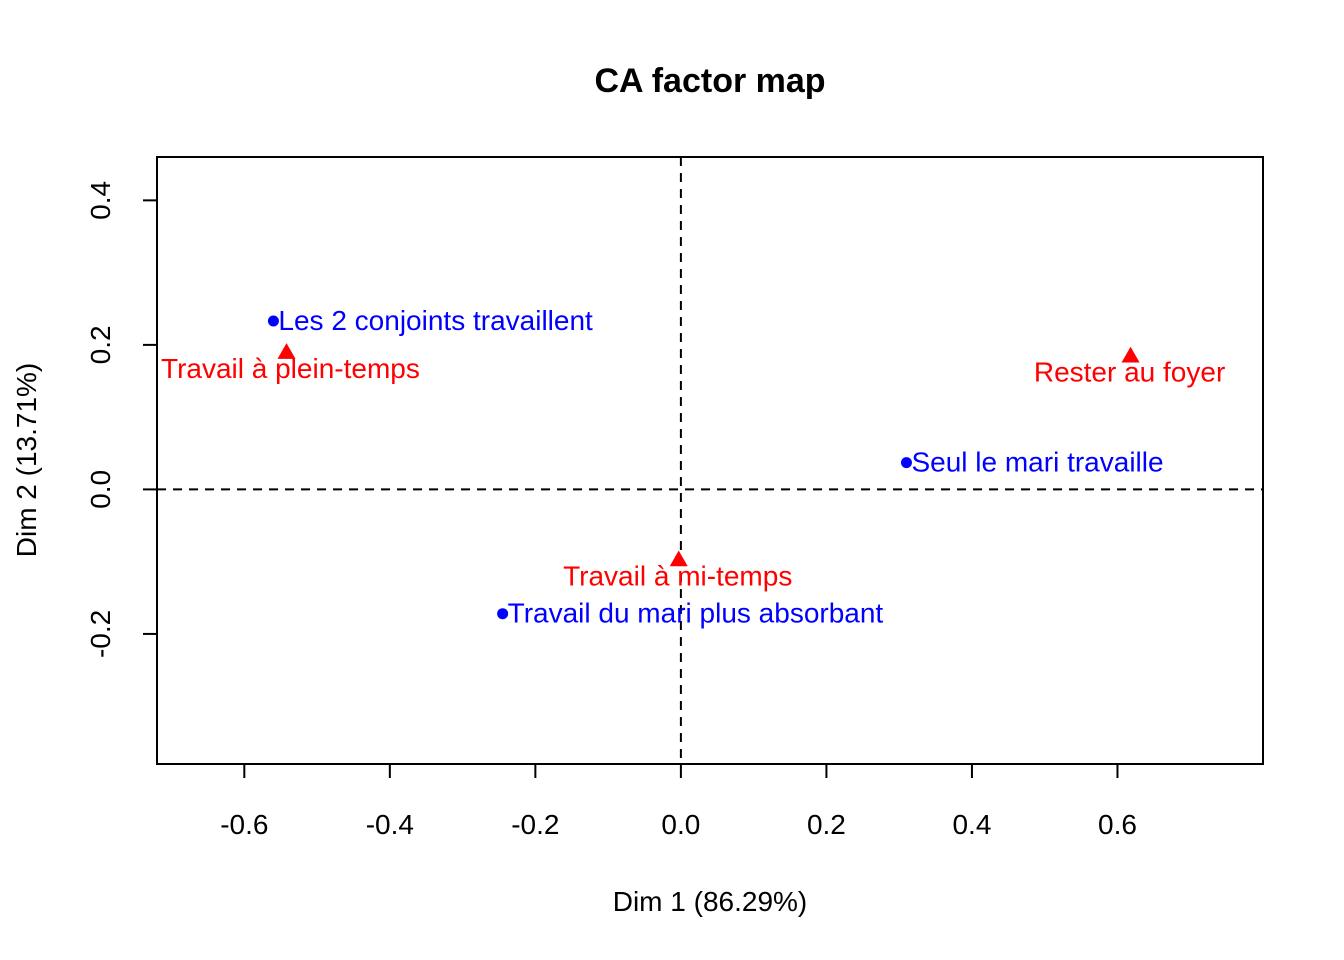  Describe the element at coordinates (696, 613) in the screenshot. I see `point-label: Travail du mari plus absorbant` at that location.